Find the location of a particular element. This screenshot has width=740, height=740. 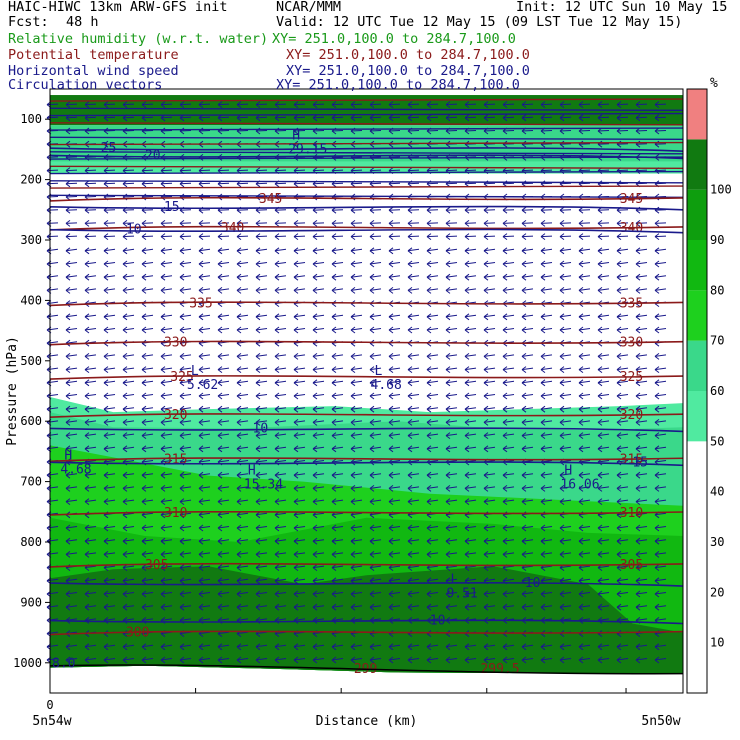

extremum-marker: H is located at coordinates (68, 456).